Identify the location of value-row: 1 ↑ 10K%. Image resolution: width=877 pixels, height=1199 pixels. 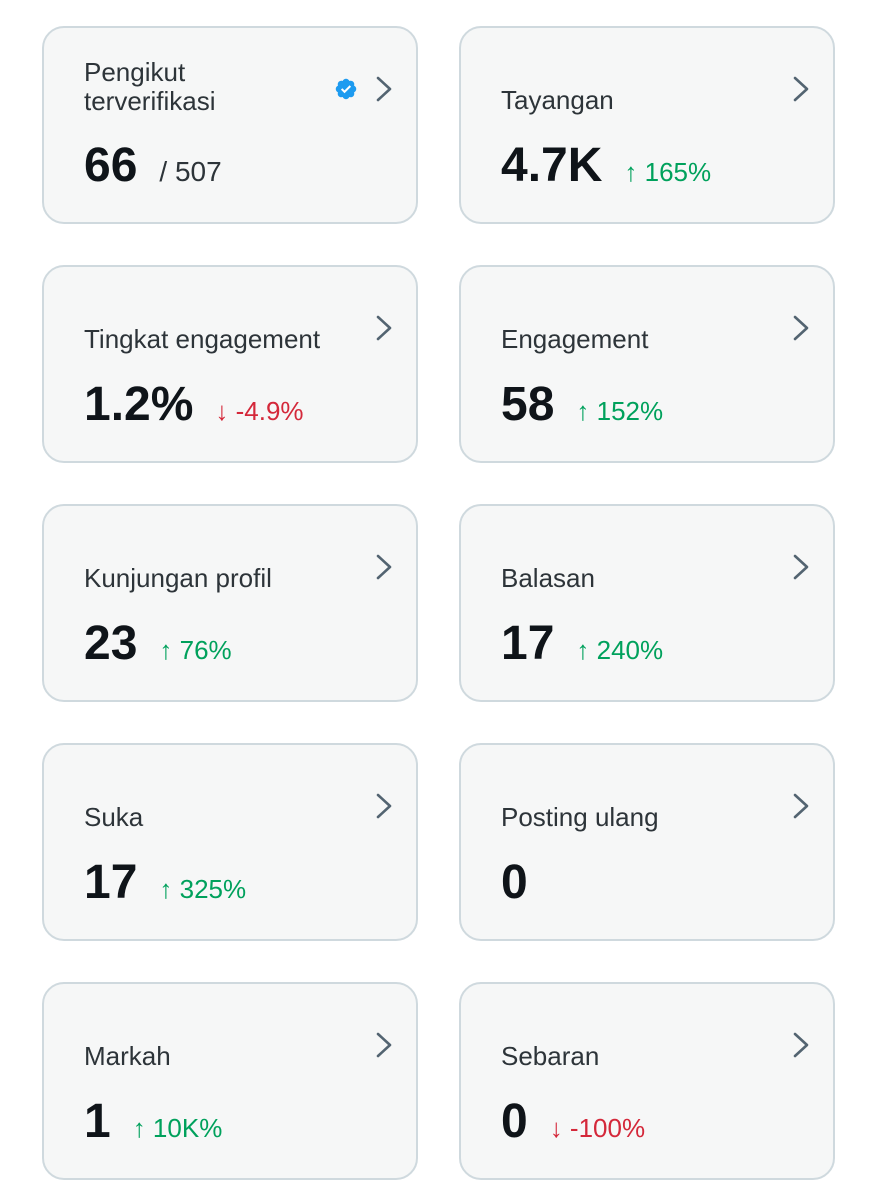
(153, 1122).